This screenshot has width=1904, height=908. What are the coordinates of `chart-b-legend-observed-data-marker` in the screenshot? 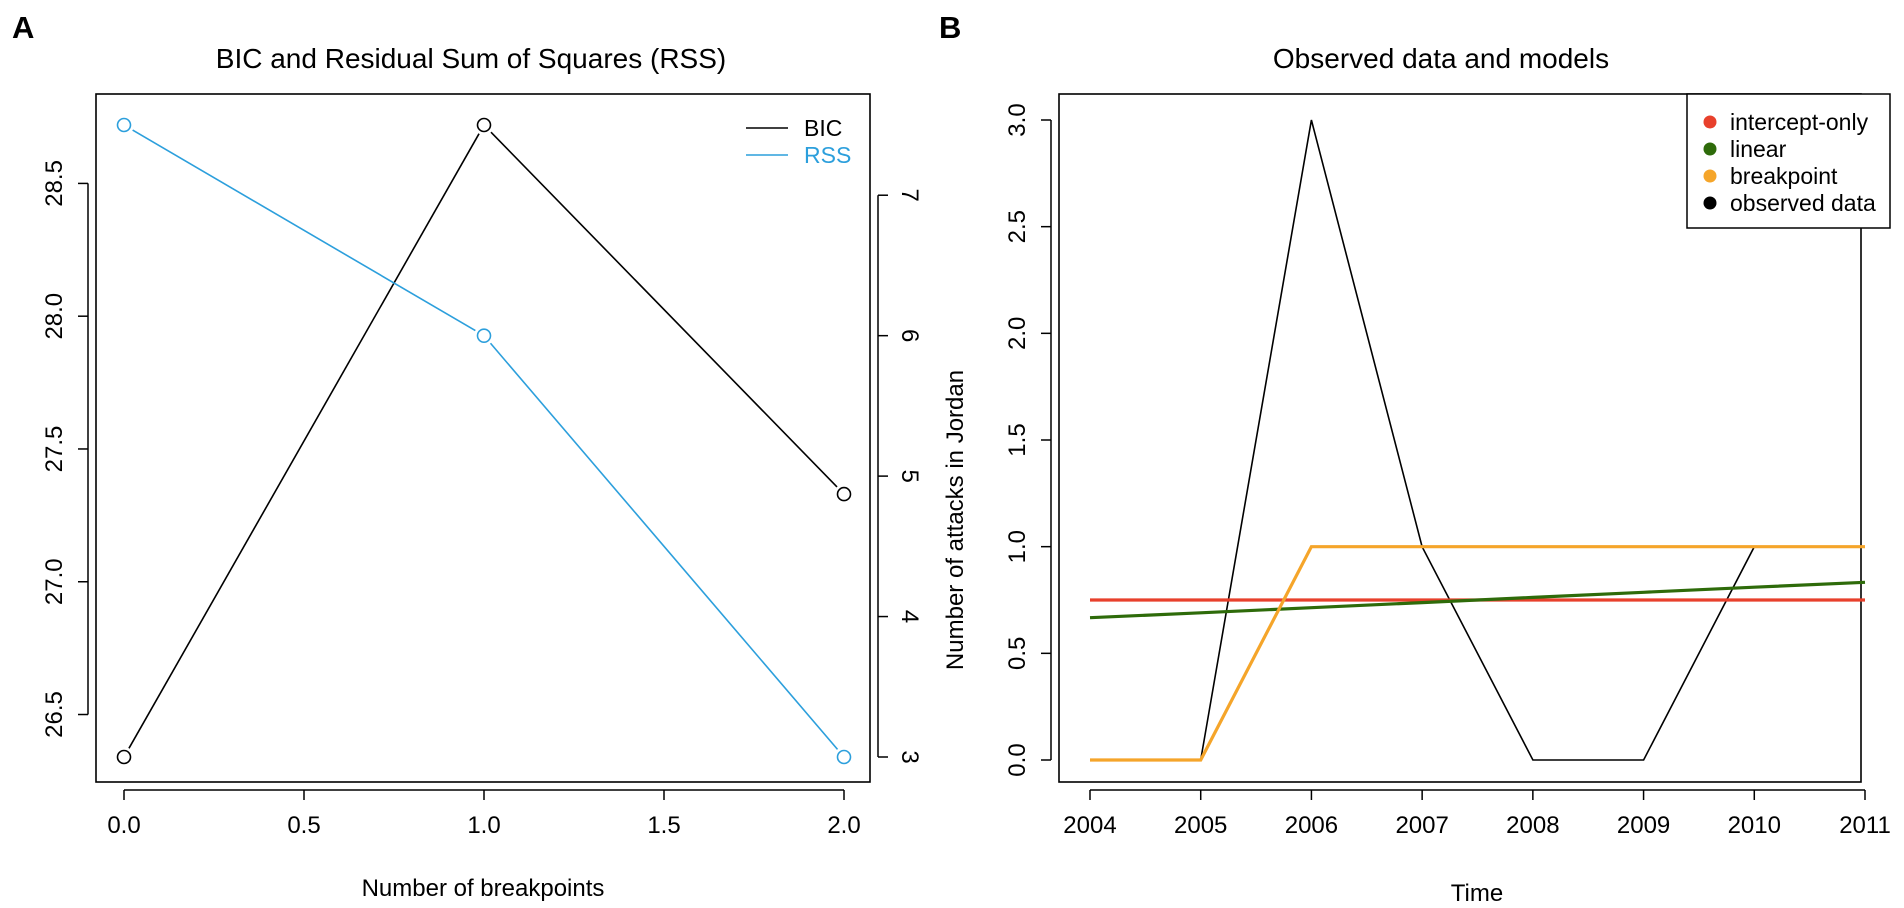 It's located at (1710, 203).